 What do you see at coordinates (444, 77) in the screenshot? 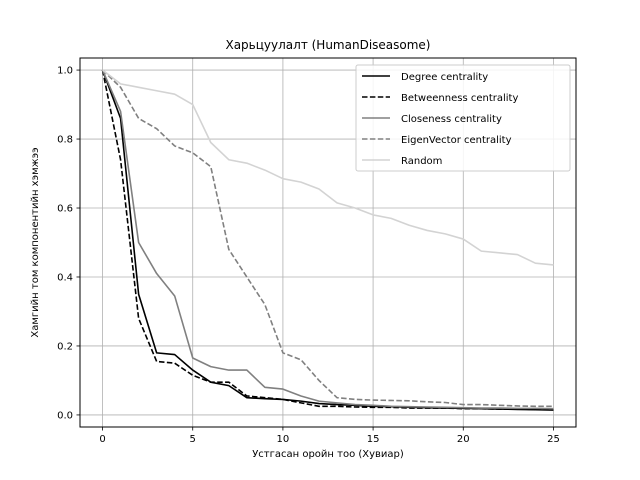
I see `legend-label: Degree centrality` at bounding box center [444, 77].